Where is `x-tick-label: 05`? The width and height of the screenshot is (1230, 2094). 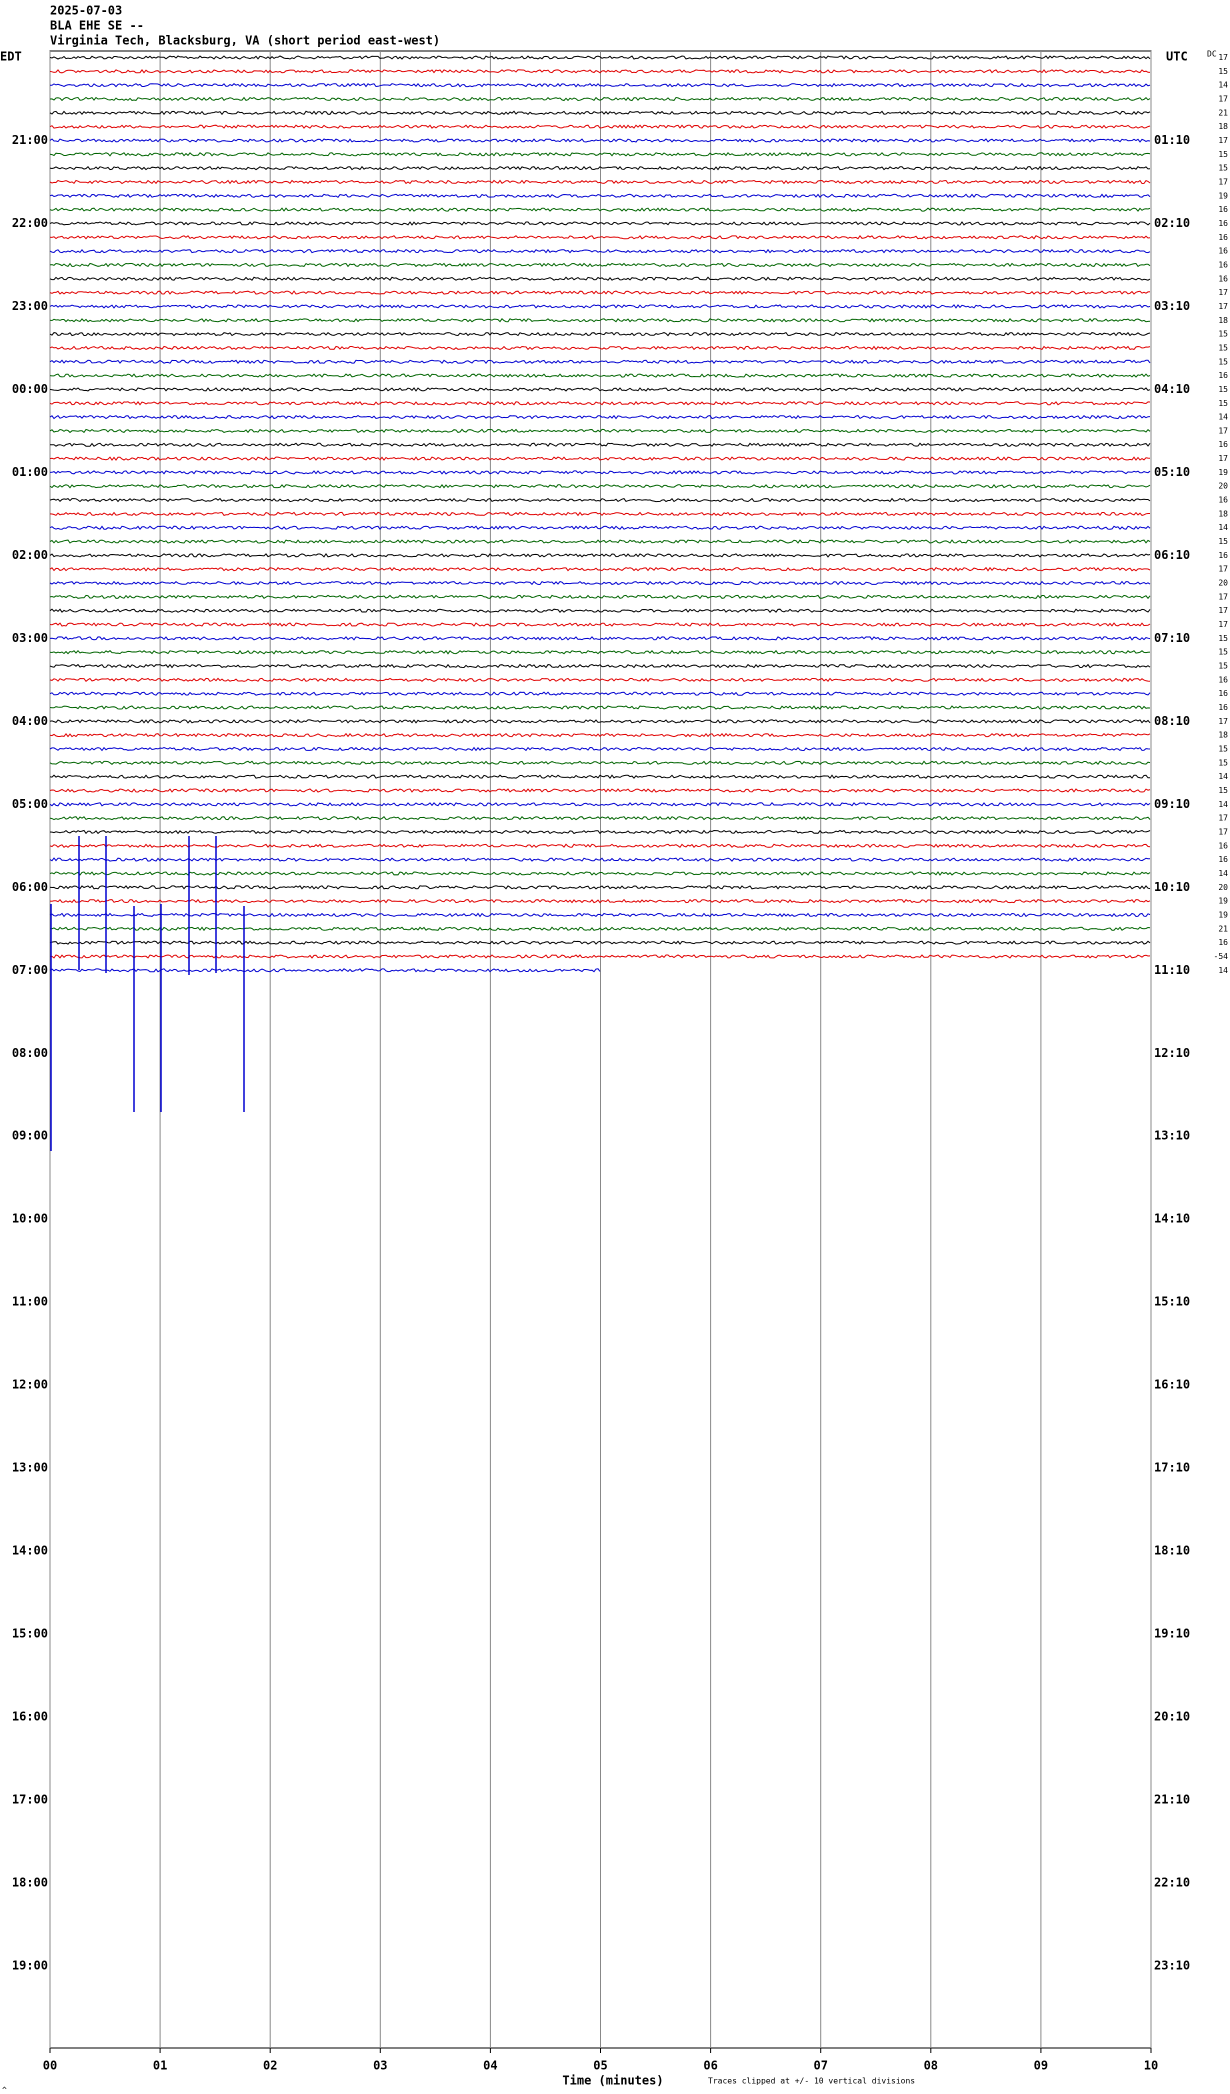
x-tick-label: 05 is located at coordinates (600, 2066).